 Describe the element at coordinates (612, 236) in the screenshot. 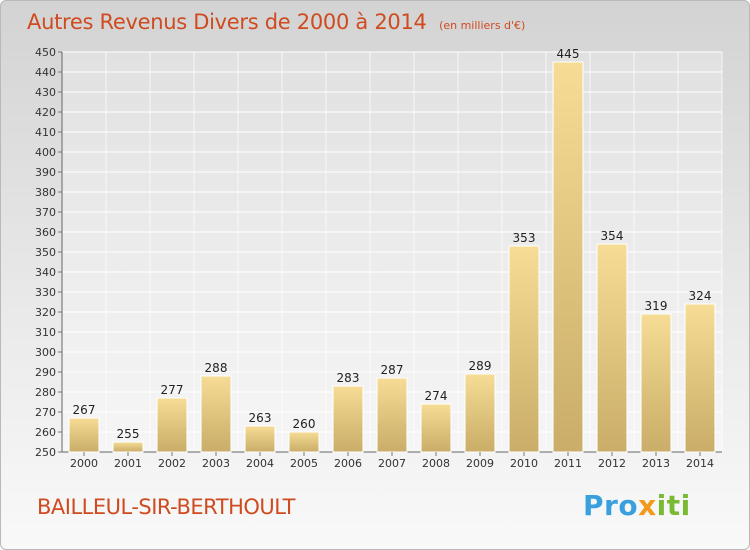

I see `data-label-2012: 354` at that location.